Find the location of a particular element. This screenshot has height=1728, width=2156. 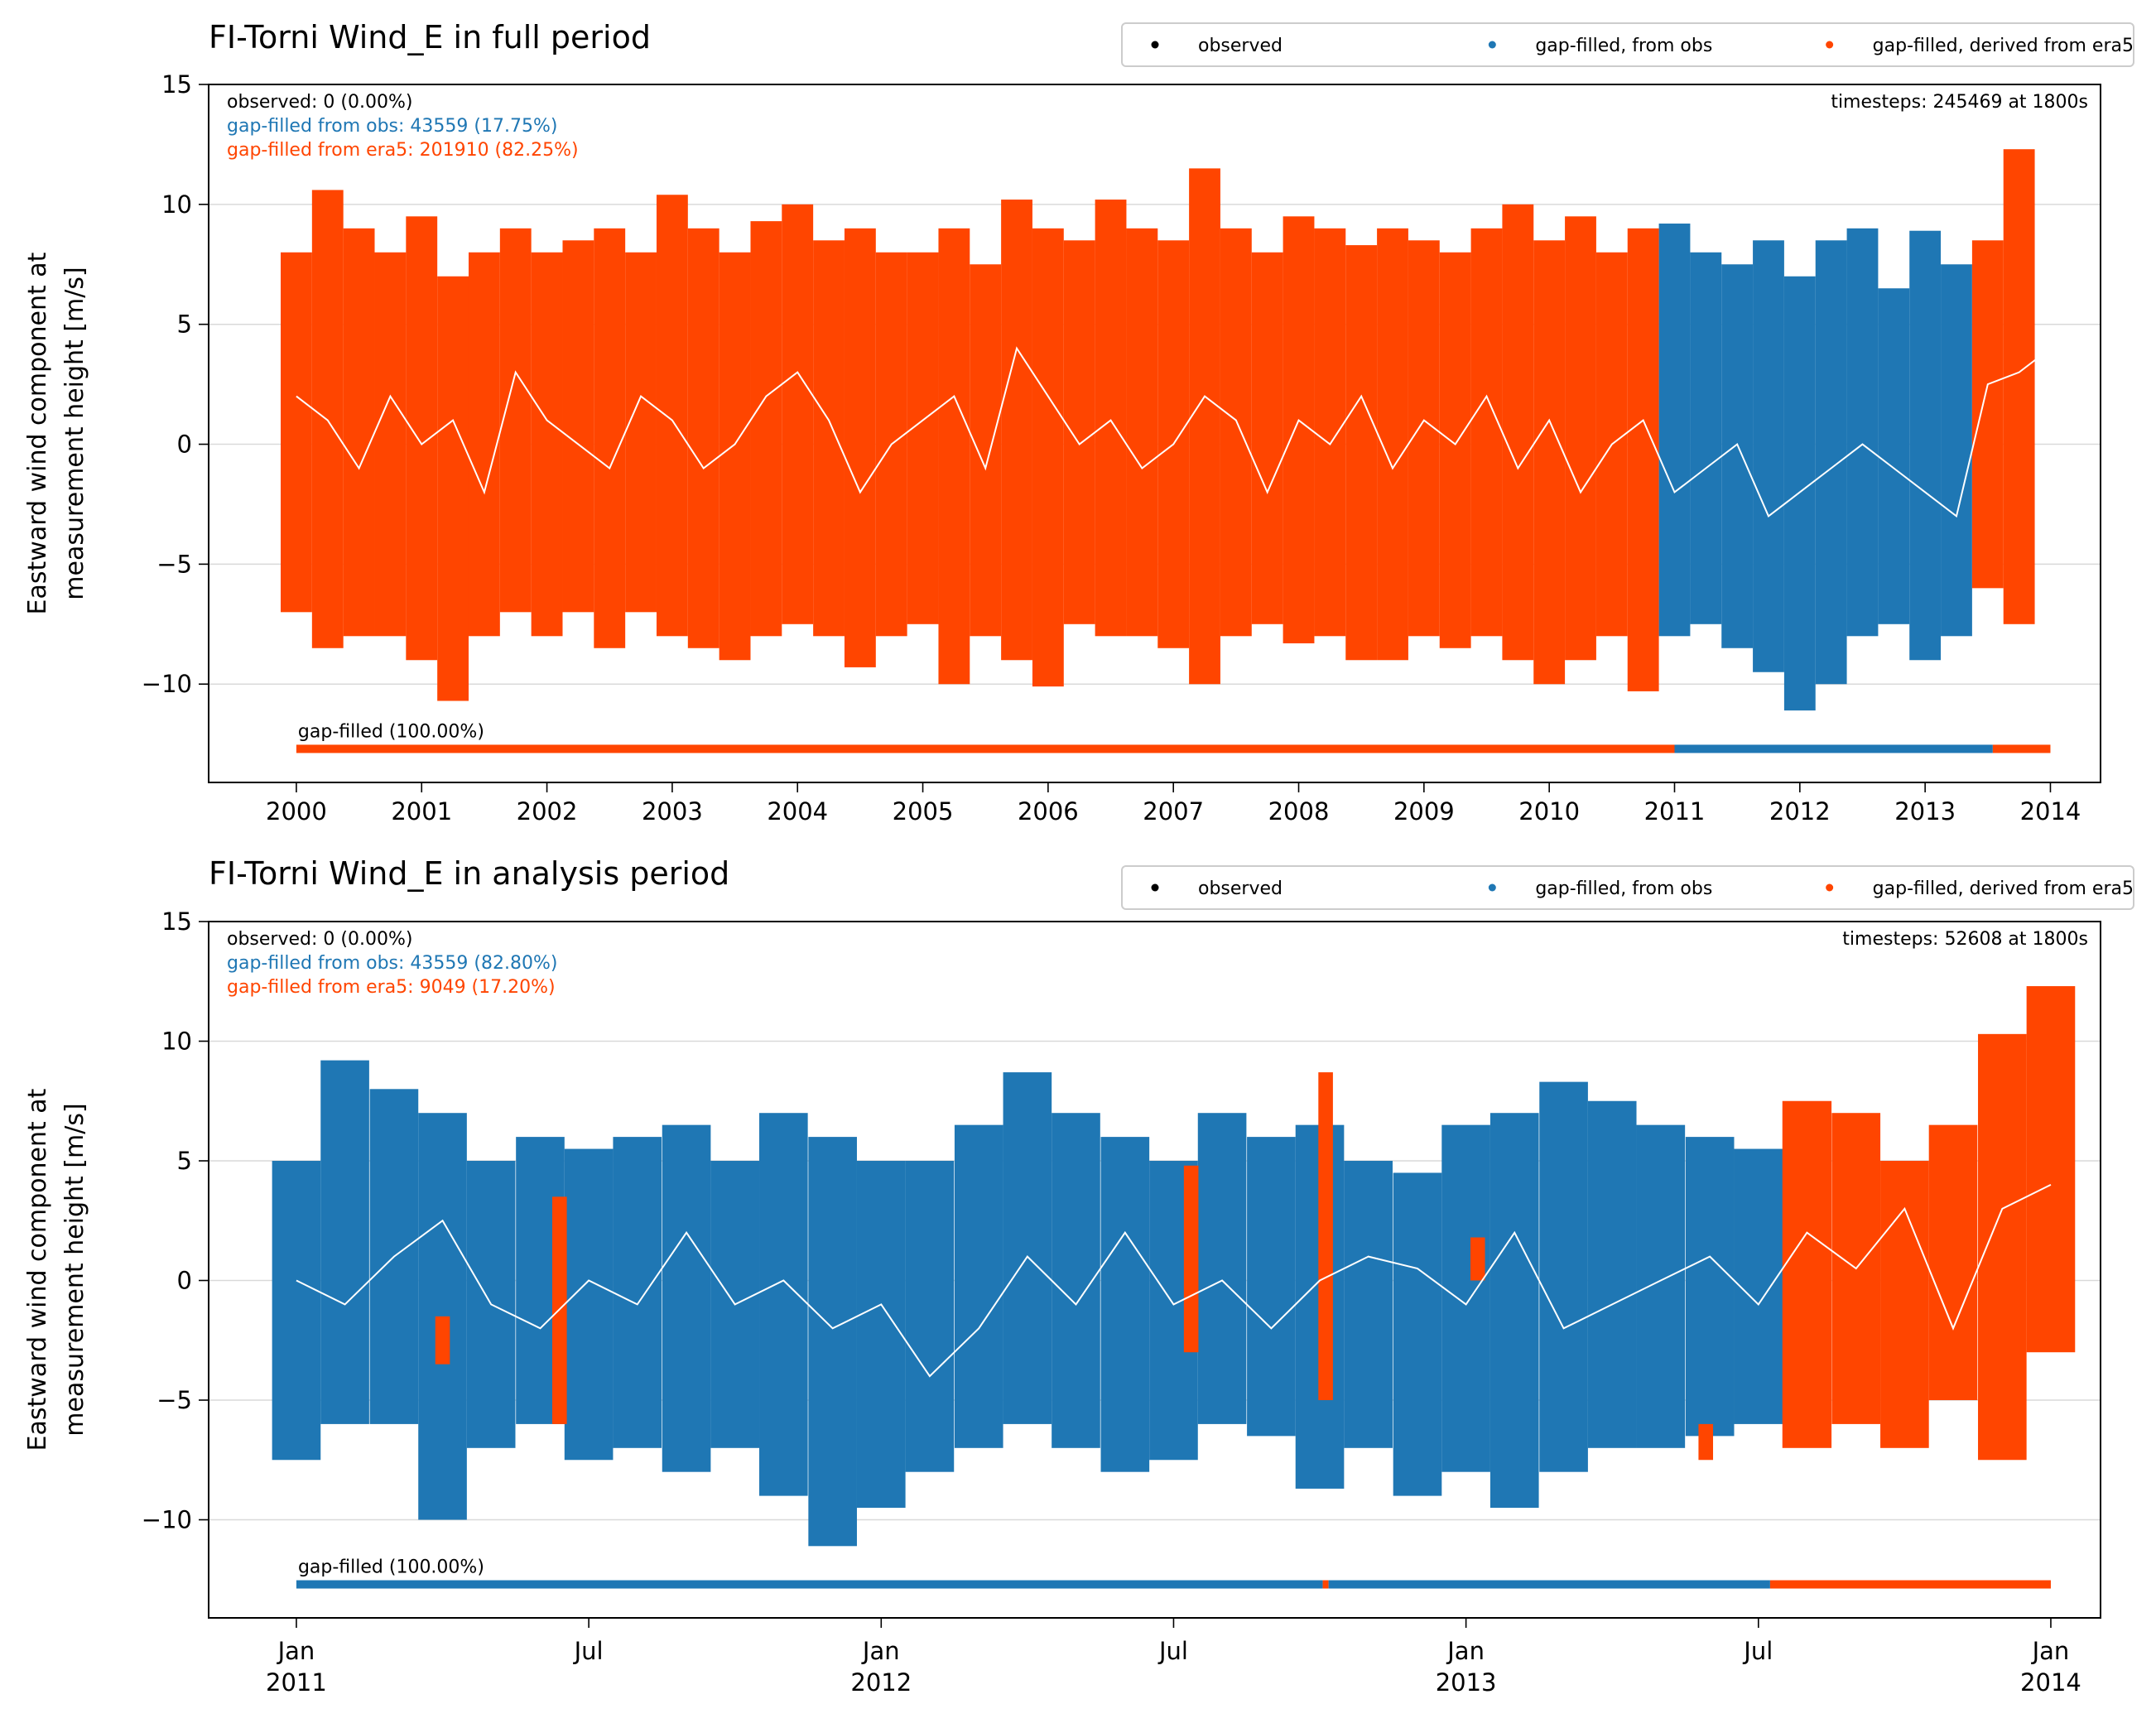

x-tick-label: Jan 2012 is located at coordinates (881, 1667).